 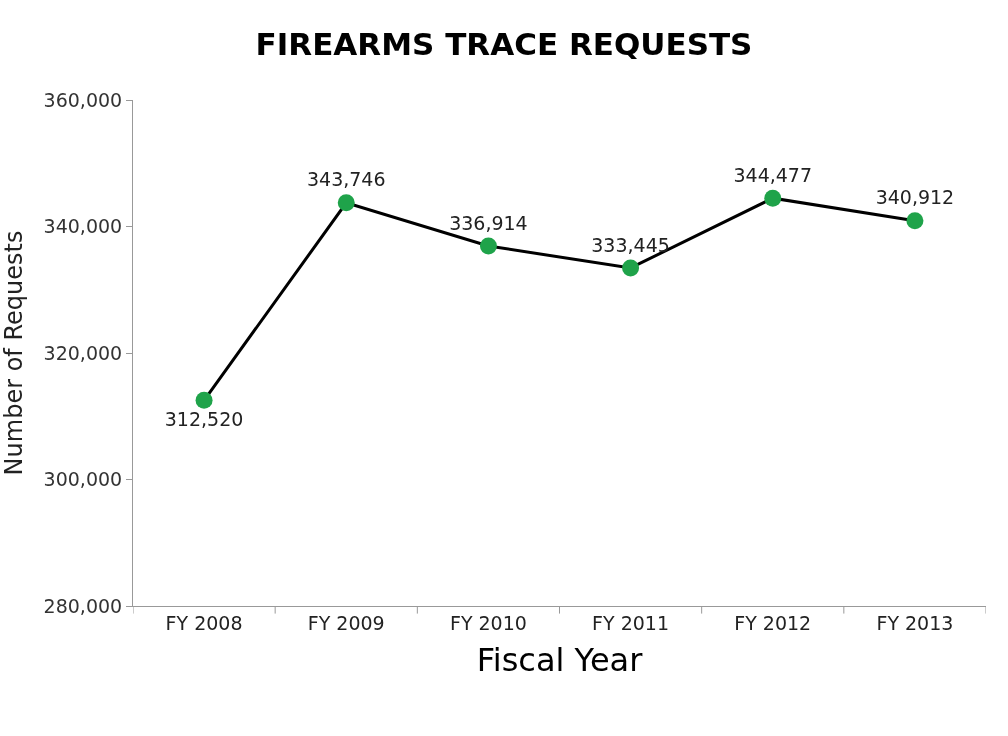 I want to click on data-label: 340,912, so click(x=915, y=197).